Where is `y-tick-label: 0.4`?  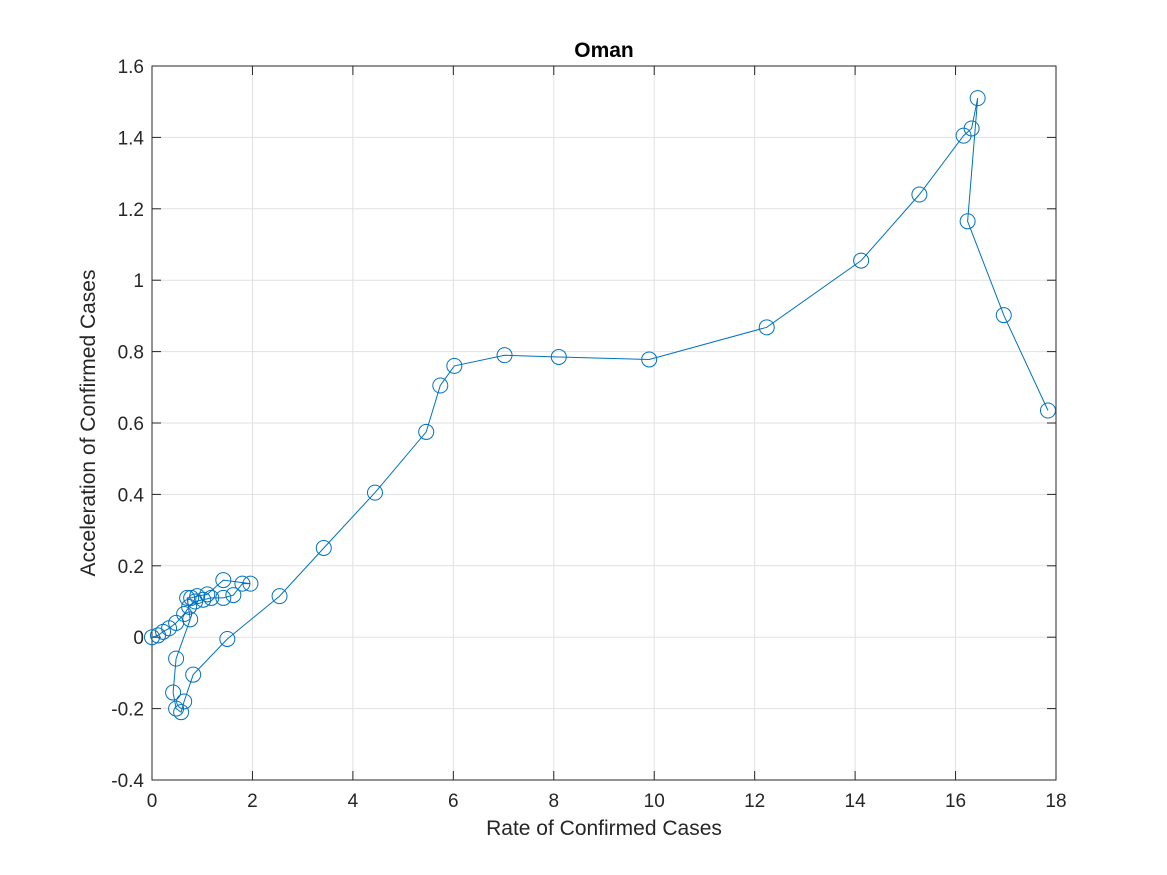 y-tick-label: 0.4 is located at coordinates (131, 495).